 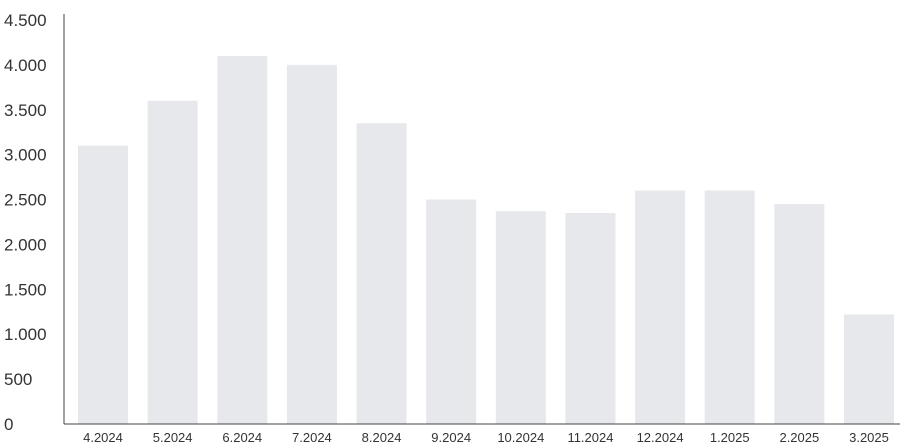 I want to click on x-tick-label: 4.2024, so click(x=103, y=437).